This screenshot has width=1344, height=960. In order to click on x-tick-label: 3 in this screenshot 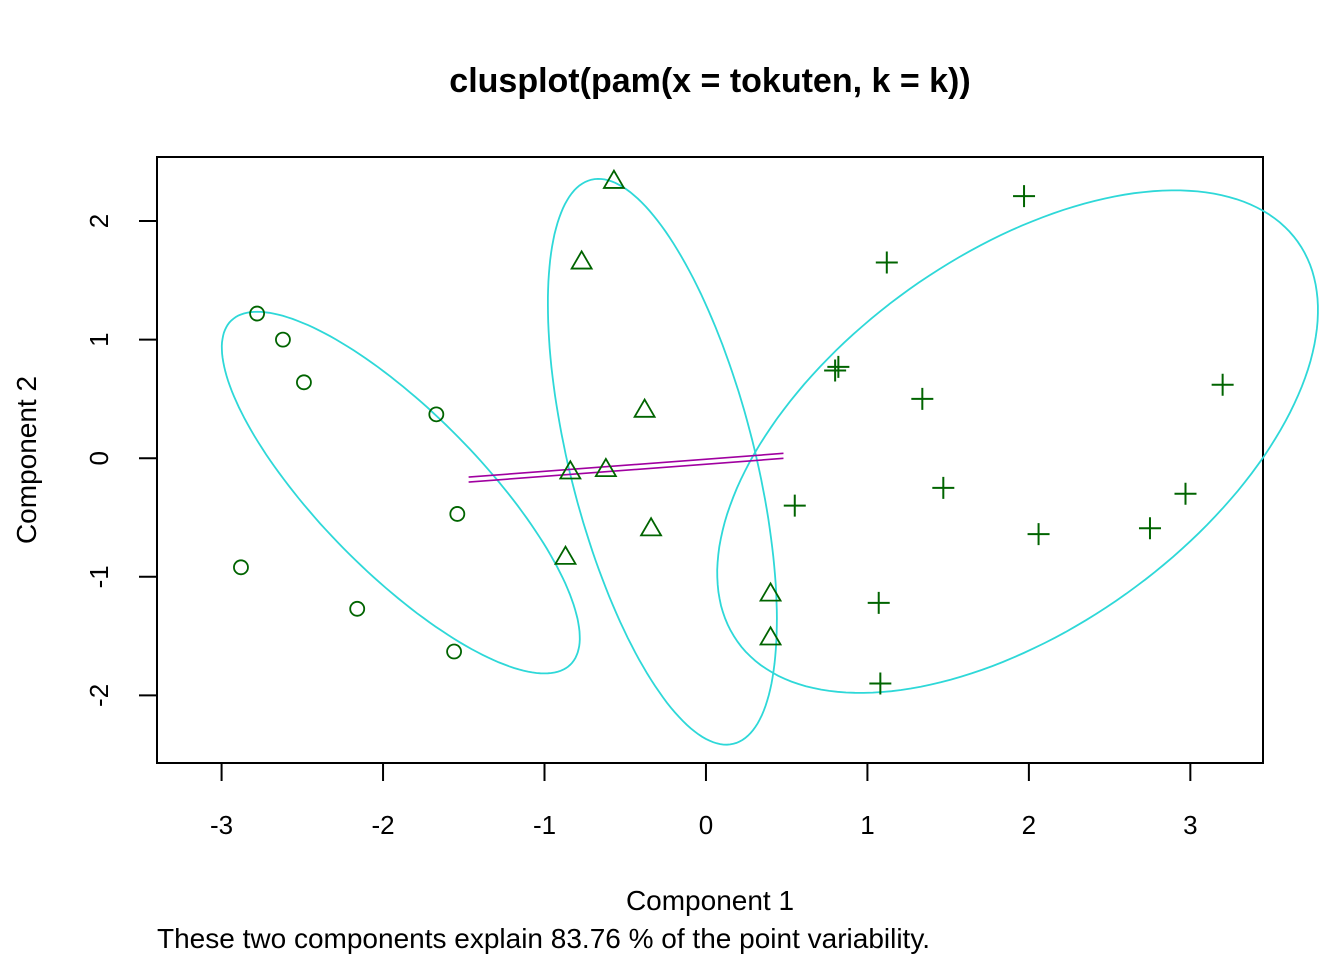, I will do `click(1190, 825)`.